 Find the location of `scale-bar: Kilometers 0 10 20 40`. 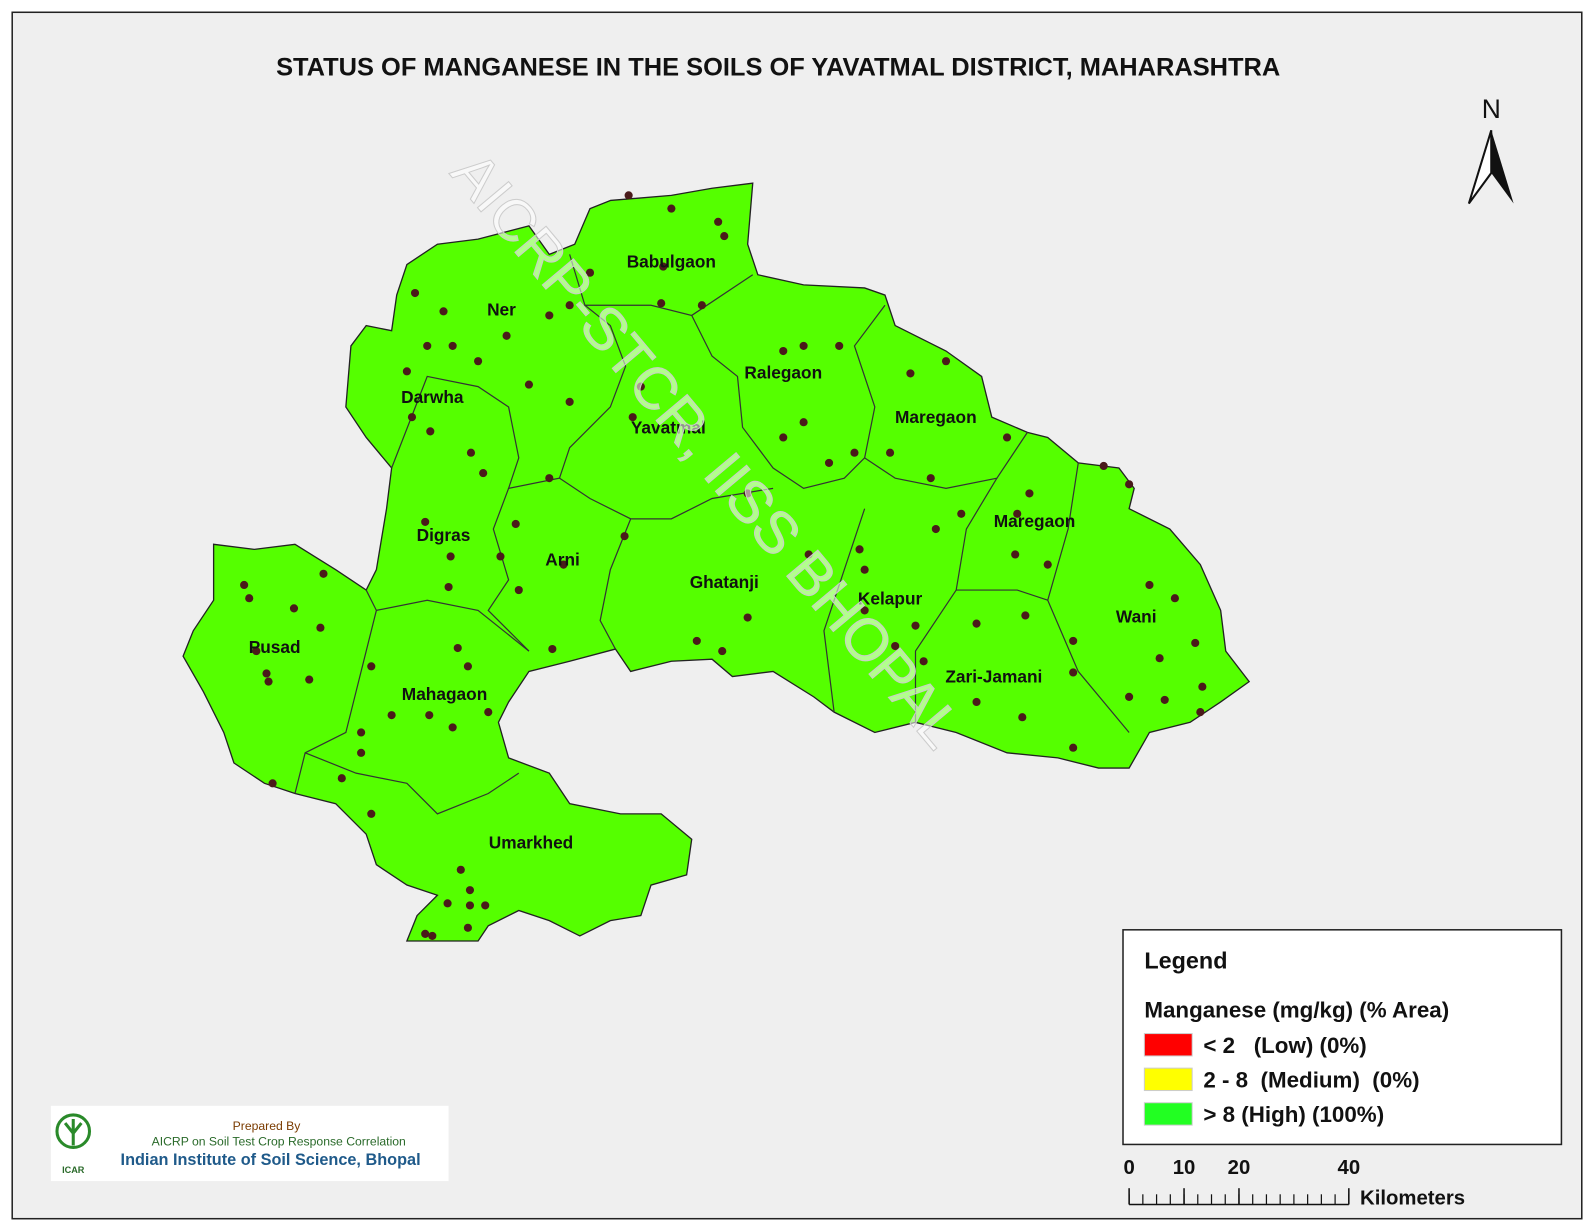

scale-bar: Kilometers 0 10 20 40 is located at coordinates (1294, 1183).